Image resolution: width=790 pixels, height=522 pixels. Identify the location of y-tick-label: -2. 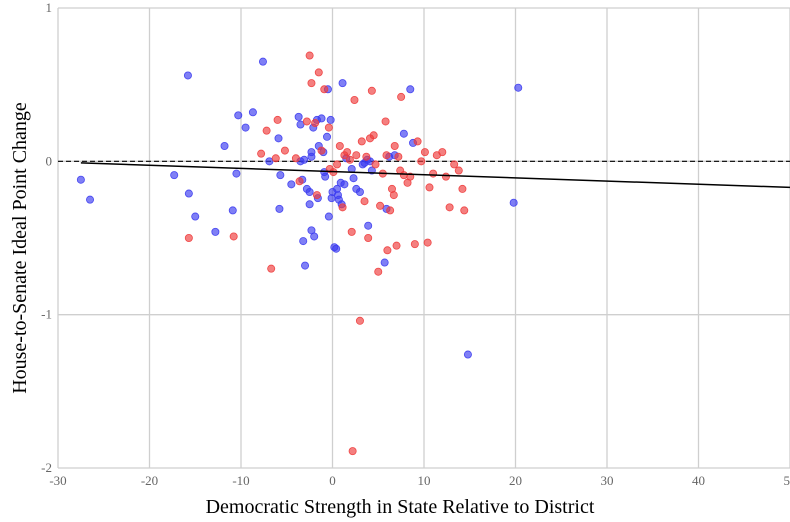
(46, 467).